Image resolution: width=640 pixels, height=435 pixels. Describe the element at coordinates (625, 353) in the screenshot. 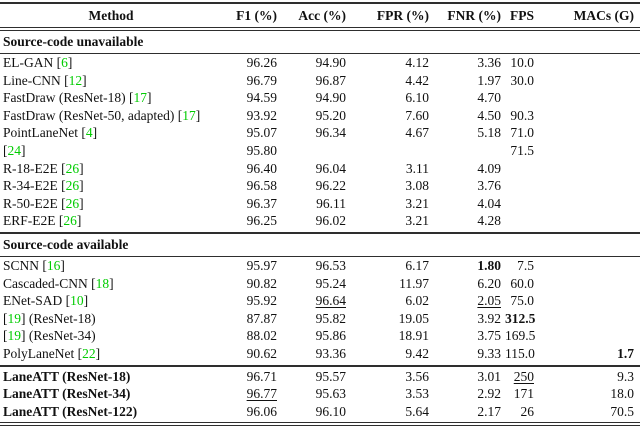

I see `macs-value-cell: 1.7` at that location.